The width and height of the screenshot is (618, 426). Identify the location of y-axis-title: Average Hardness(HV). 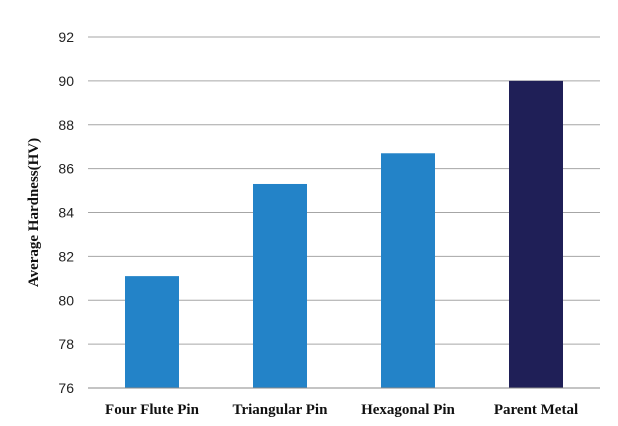
(34, 212).